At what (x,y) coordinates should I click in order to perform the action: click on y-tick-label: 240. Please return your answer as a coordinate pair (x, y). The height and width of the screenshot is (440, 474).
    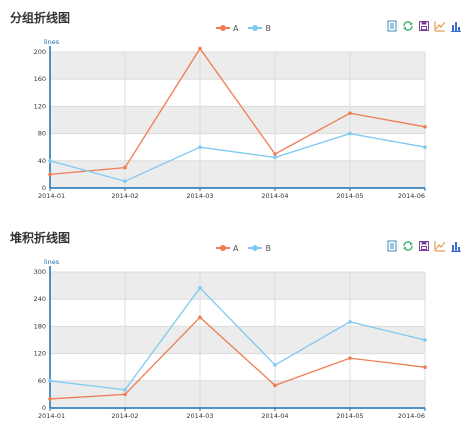
    Looking at the image, I should click on (40, 299).